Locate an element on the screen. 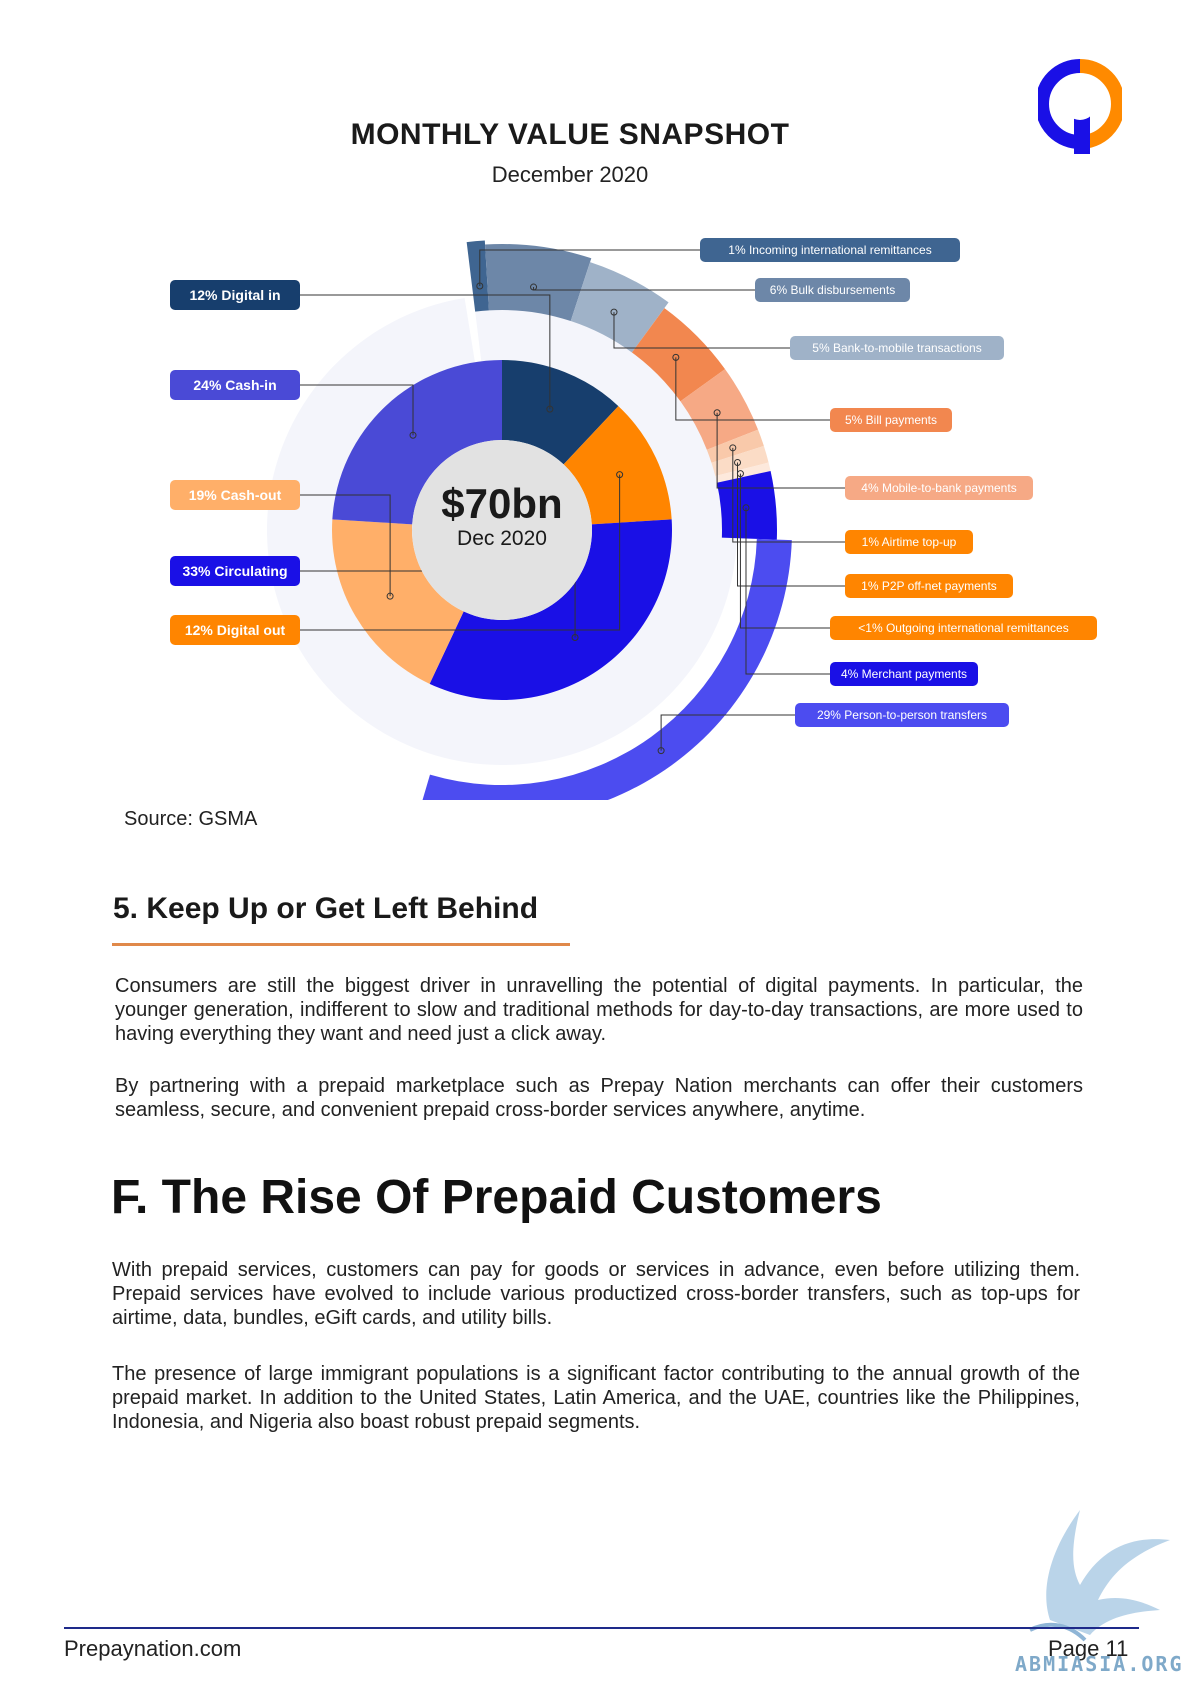  chart-source: Source: GSMA is located at coordinates (191, 819).